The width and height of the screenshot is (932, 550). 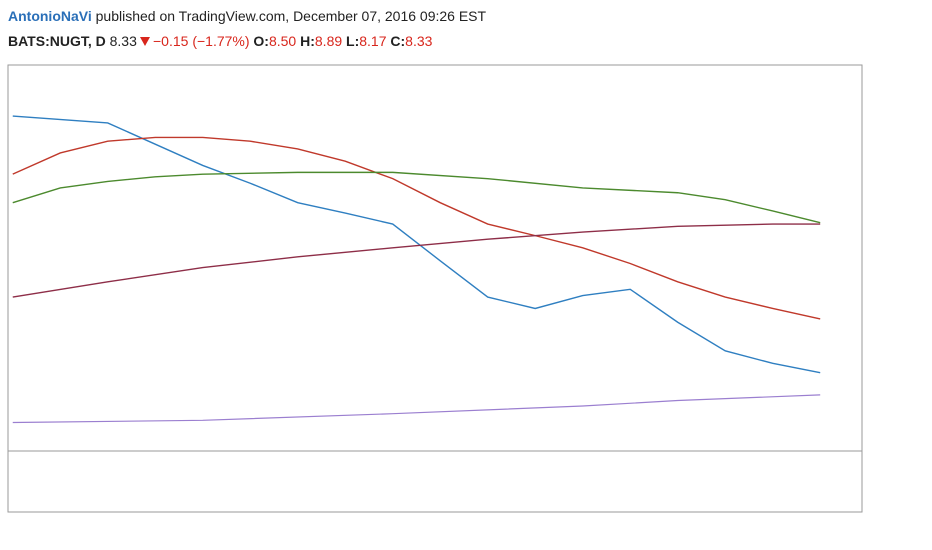 What do you see at coordinates (123, 41) in the screenshot?
I see `last-price: 8.33` at bounding box center [123, 41].